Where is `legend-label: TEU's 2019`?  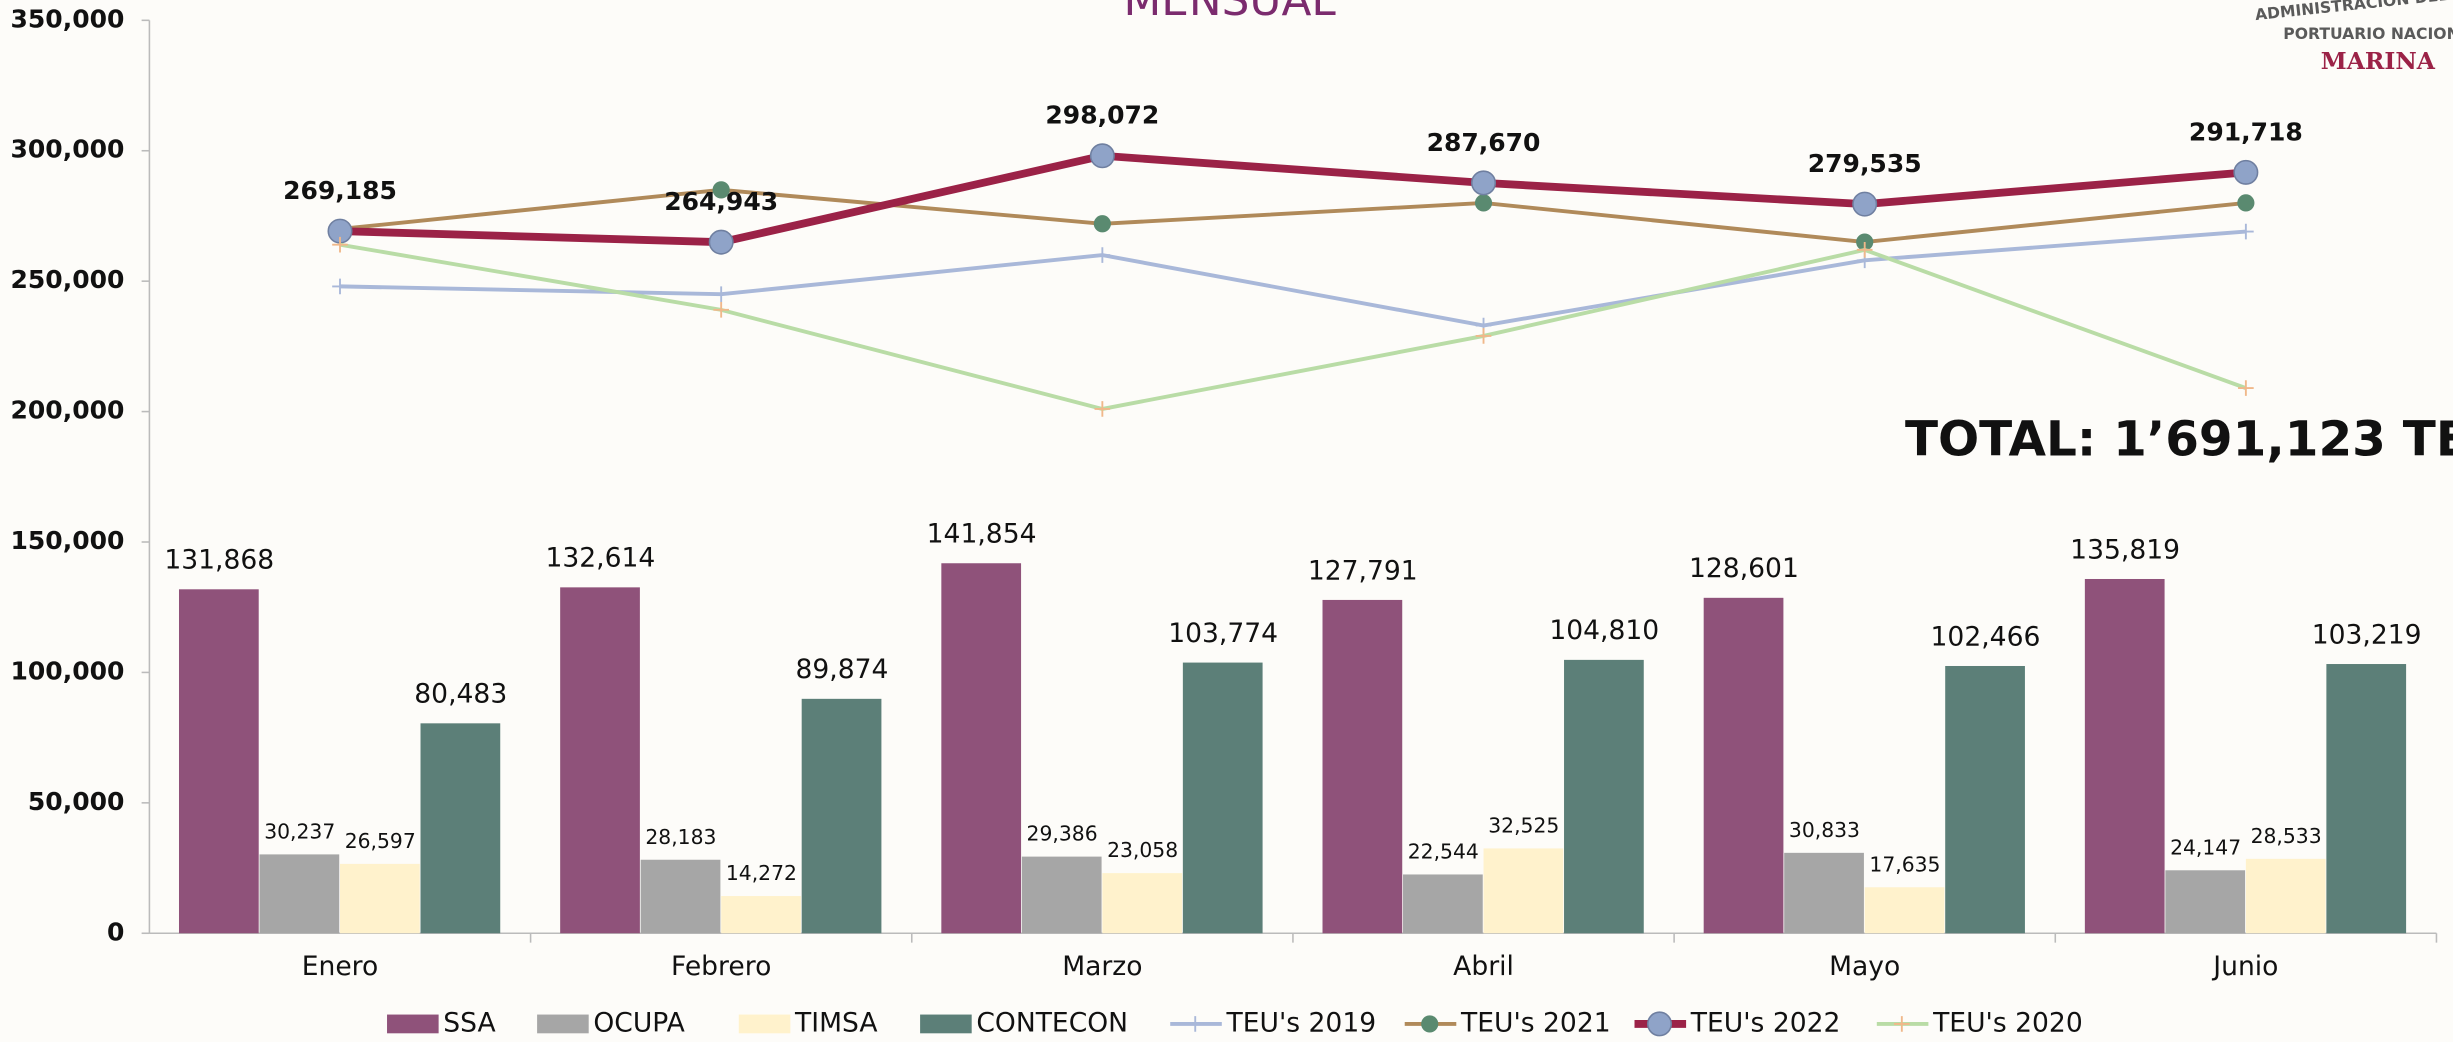 legend-label: TEU's 2019 is located at coordinates (1301, 1022).